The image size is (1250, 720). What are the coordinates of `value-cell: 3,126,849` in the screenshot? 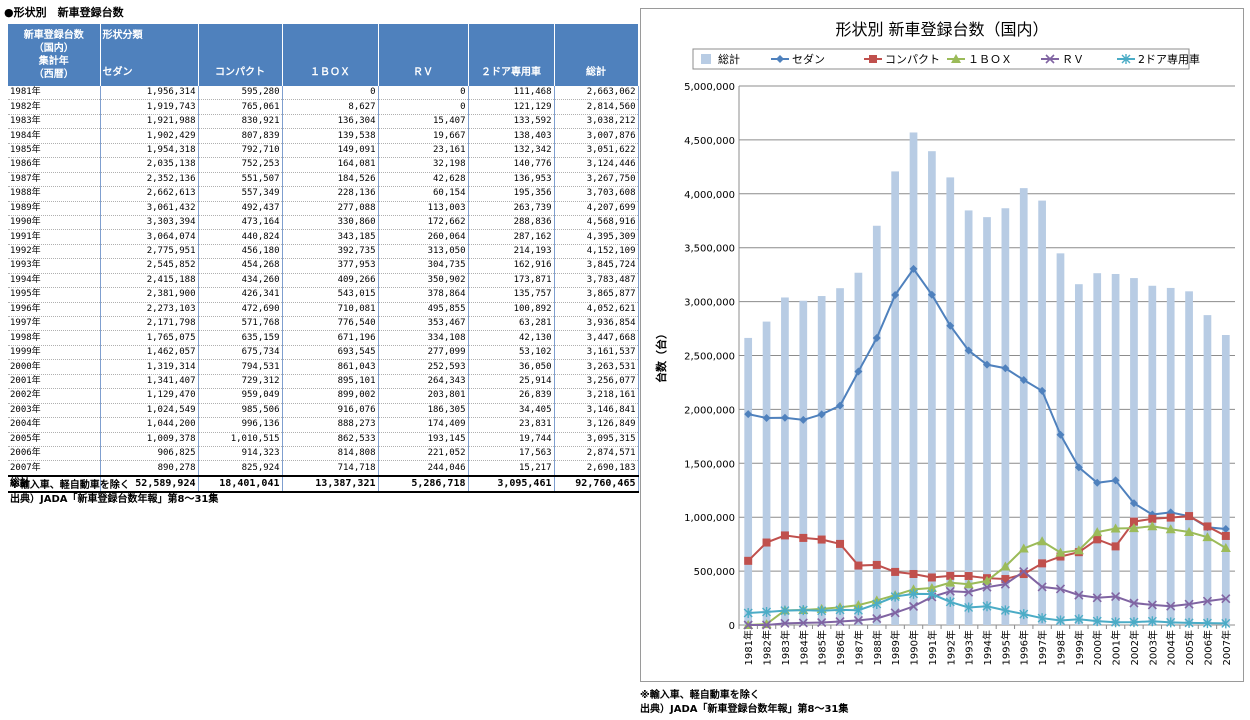 It's located at (596, 424).